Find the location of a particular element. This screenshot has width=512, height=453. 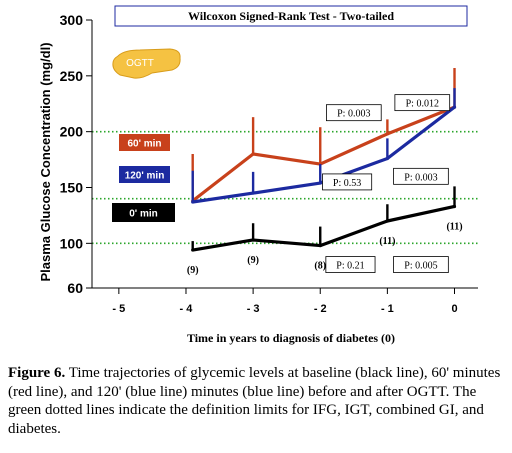

y-axis-label: Plasma Glucose Concentration (mg/dl) is located at coordinates (45, 161).